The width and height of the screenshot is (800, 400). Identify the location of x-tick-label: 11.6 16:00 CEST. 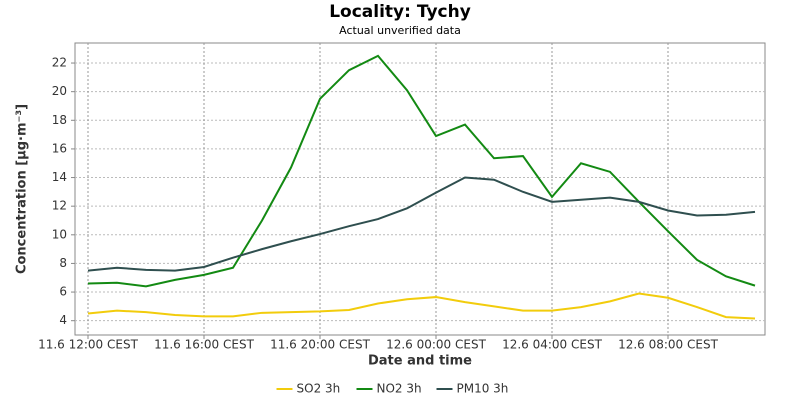
(204, 345).